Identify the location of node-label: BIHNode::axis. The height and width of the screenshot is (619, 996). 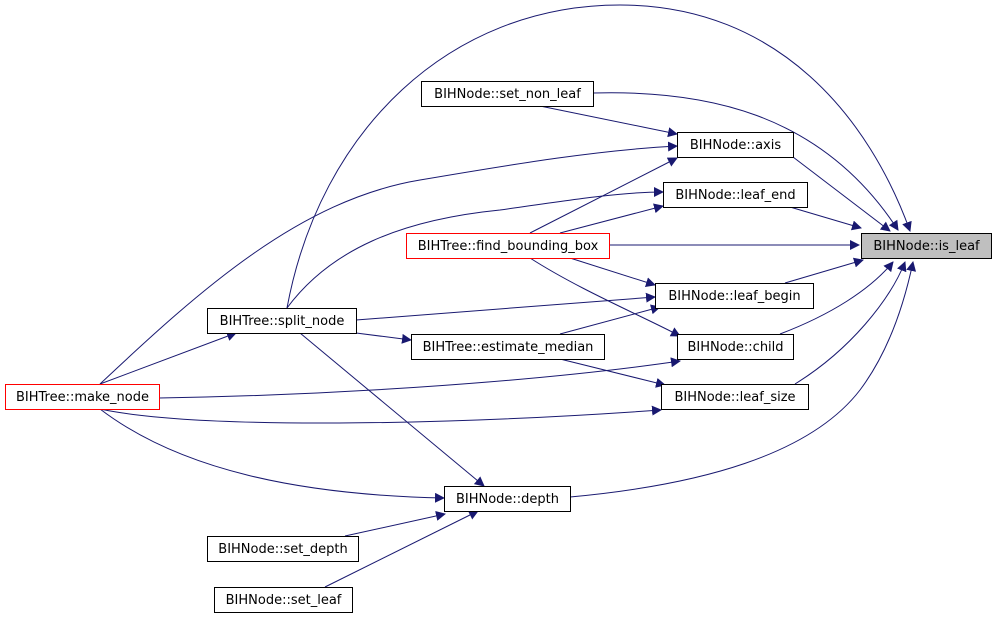
(735, 145).